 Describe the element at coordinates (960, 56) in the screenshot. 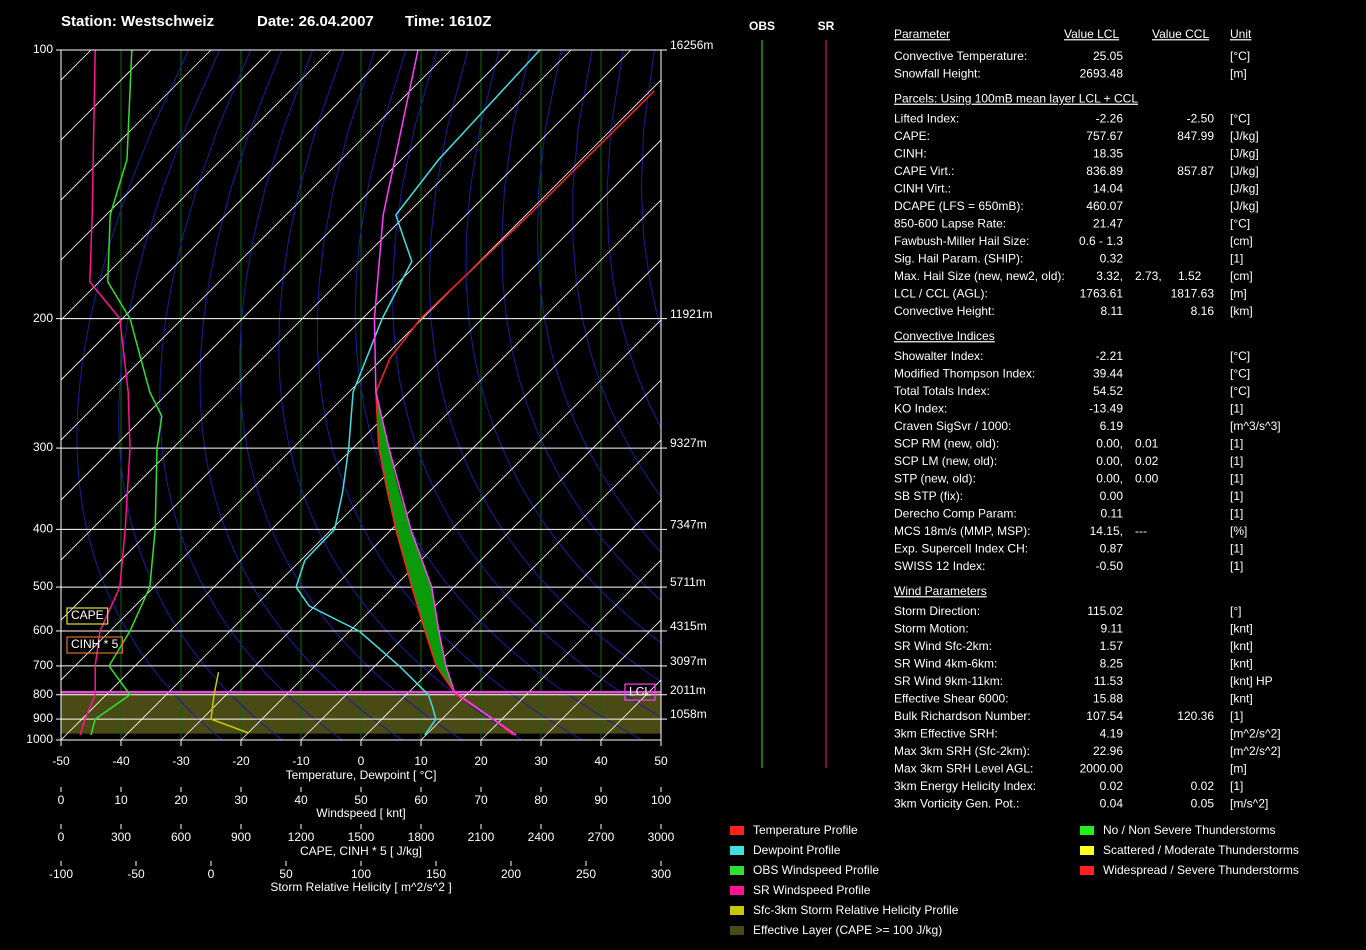

I see `param-label: Convective Temperature:` at that location.